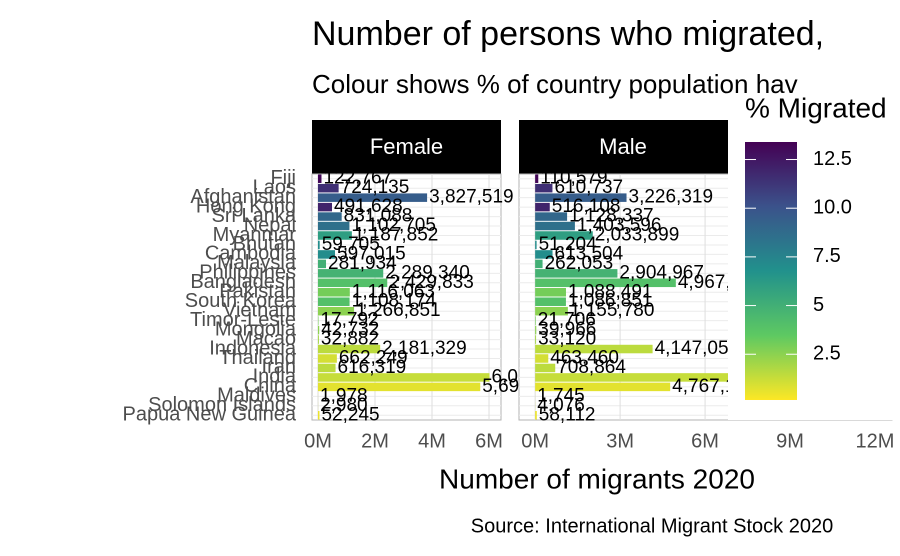 The width and height of the screenshot is (900, 556). Describe the element at coordinates (350, 339) in the screenshot. I see `value-label: 32,882` at that location.